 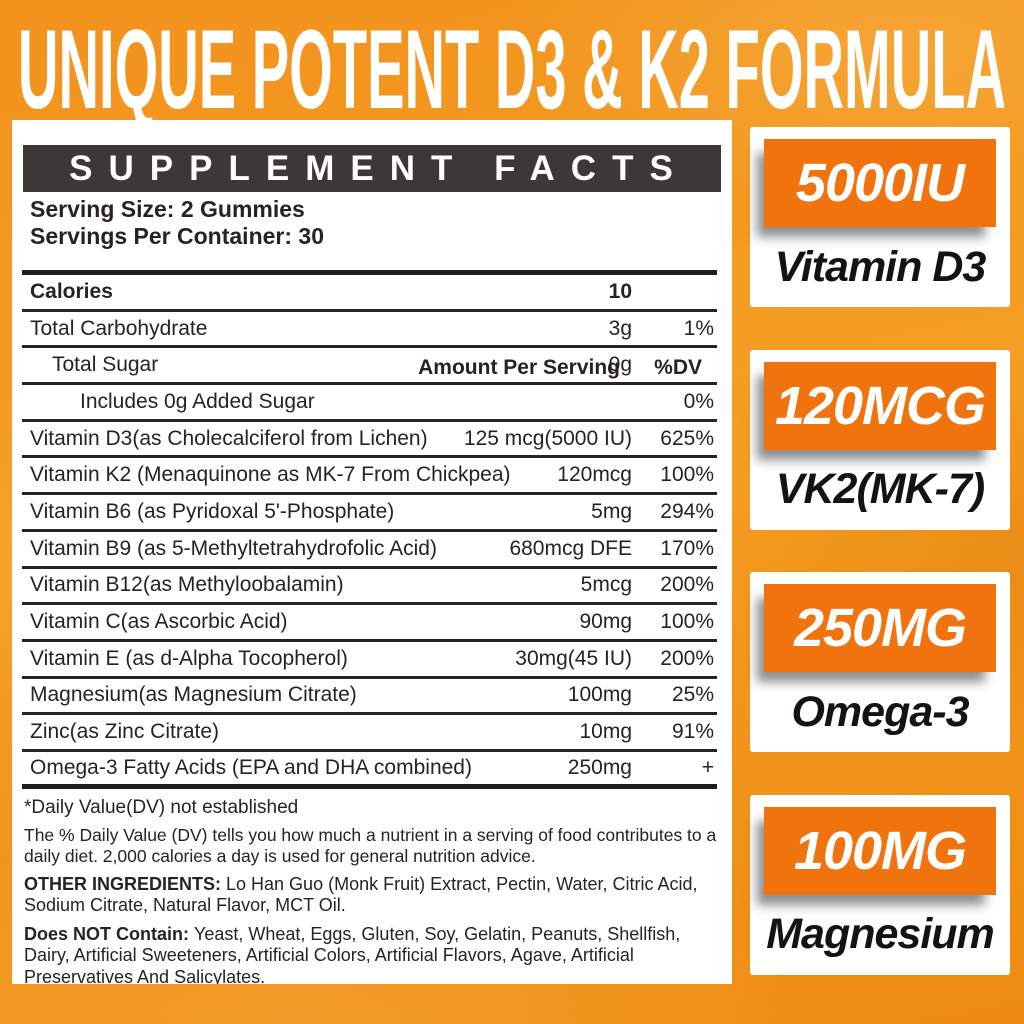 I want to click on highlight-card-amount: 100MG, so click(x=880, y=850).